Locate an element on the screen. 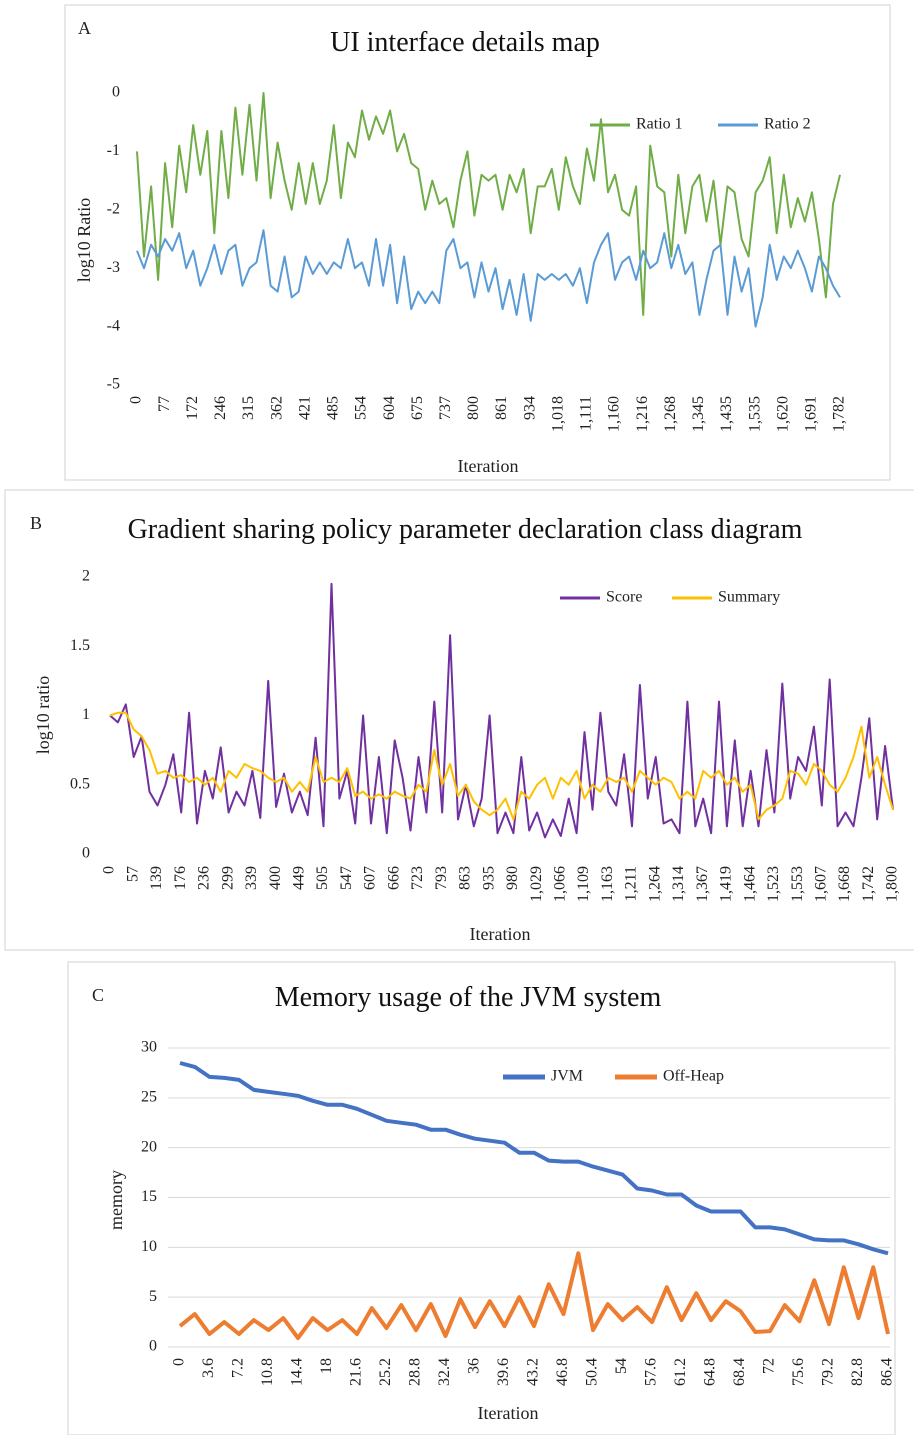  x-tick-label: 57 is located at coordinates (132, 874).